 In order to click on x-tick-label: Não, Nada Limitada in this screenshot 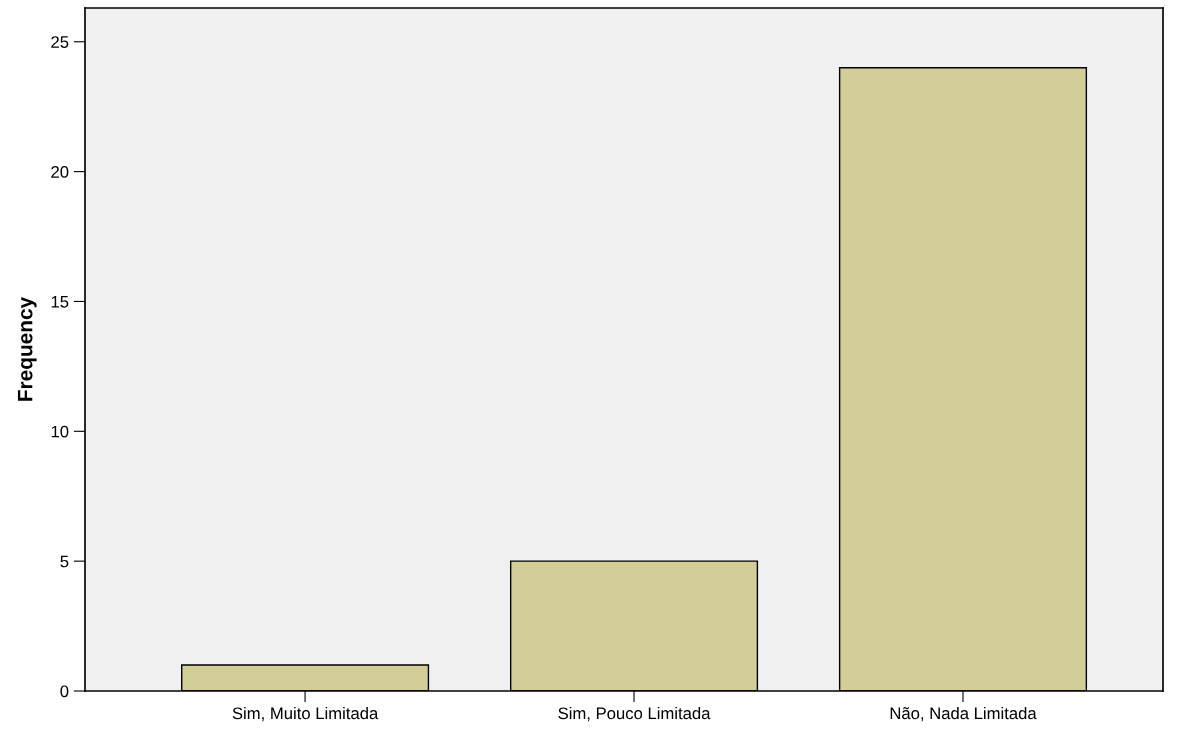, I will do `click(963, 714)`.